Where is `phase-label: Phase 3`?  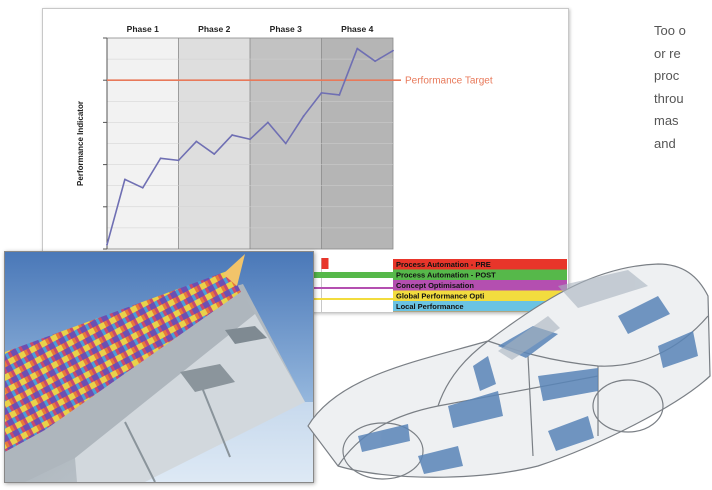 phase-label: Phase 3 is located at coordinates (286, 29).